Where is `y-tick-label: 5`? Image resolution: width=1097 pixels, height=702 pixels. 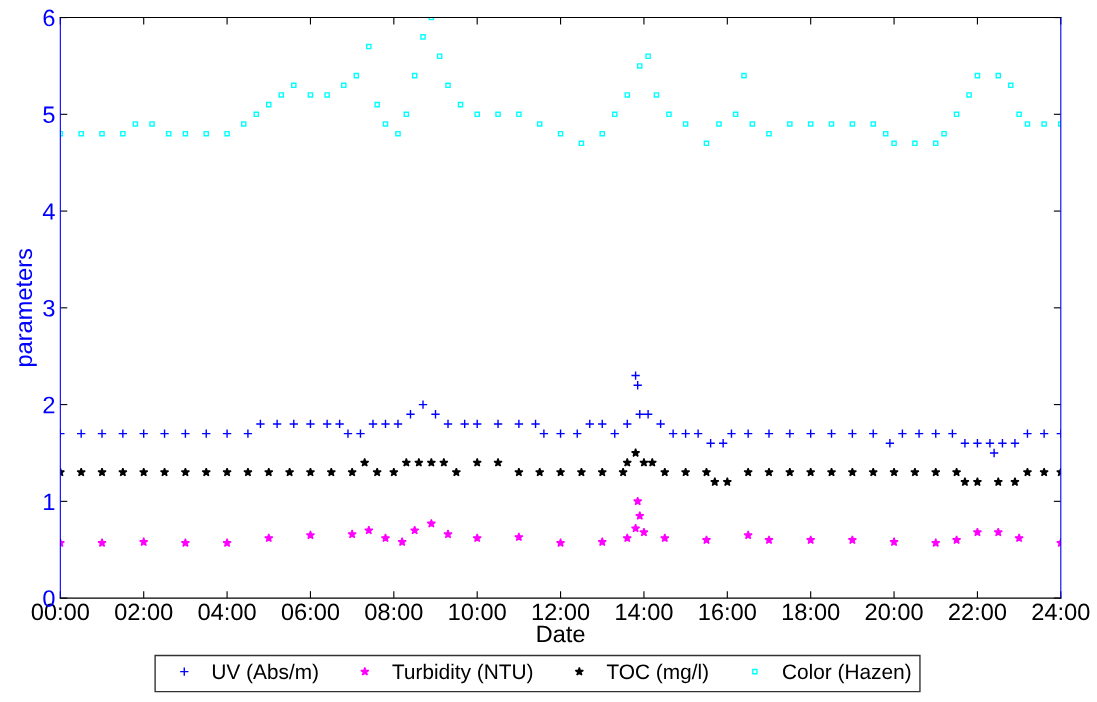
y-tick-label: 5 is located at coordinates (49, 115).